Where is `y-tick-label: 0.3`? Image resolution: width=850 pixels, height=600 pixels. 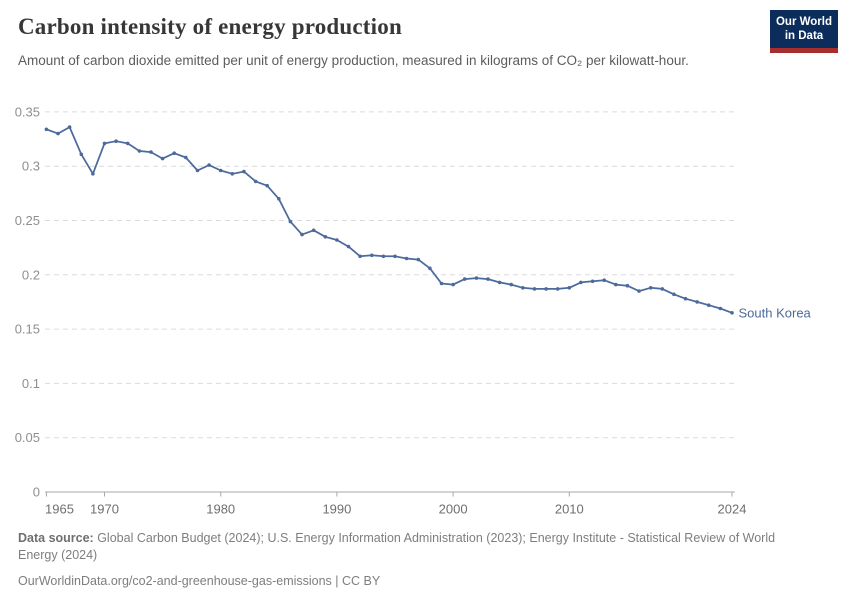
y-tick-label: 0.3 is located at coordinates (31, 166).